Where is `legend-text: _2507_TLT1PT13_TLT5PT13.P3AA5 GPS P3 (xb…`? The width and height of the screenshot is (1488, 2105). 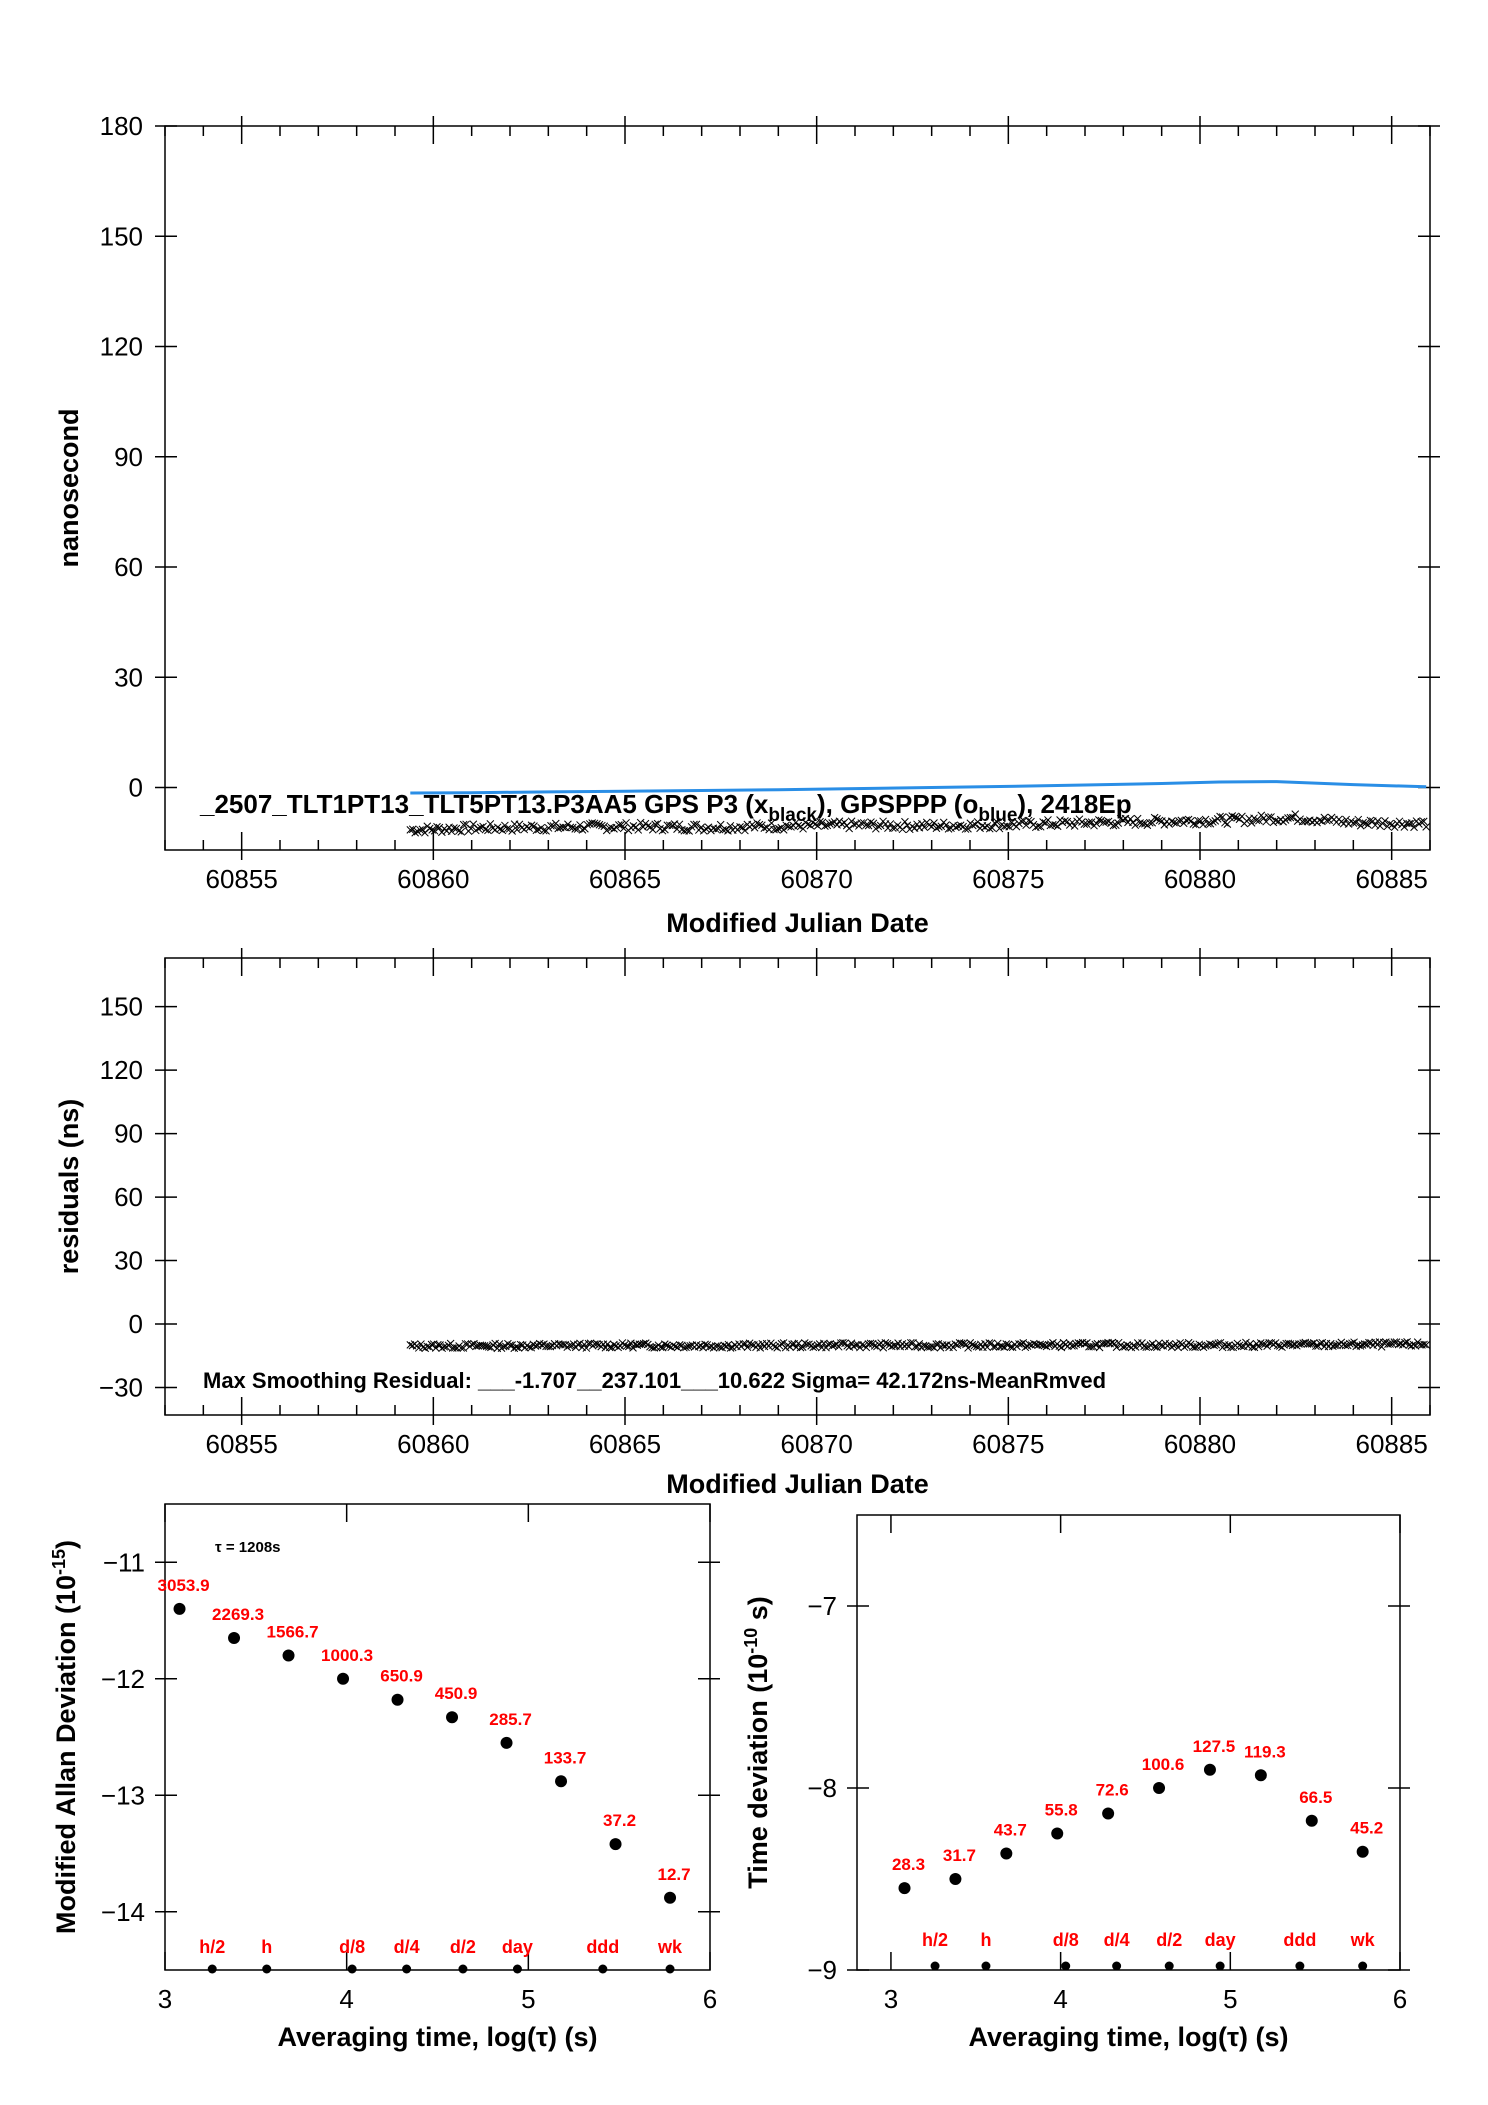 legend-text: _2507_TLT1PT13_TLT5PT13.P3AA5 GPS P3 (xb… is located at coordinates (665, 807).